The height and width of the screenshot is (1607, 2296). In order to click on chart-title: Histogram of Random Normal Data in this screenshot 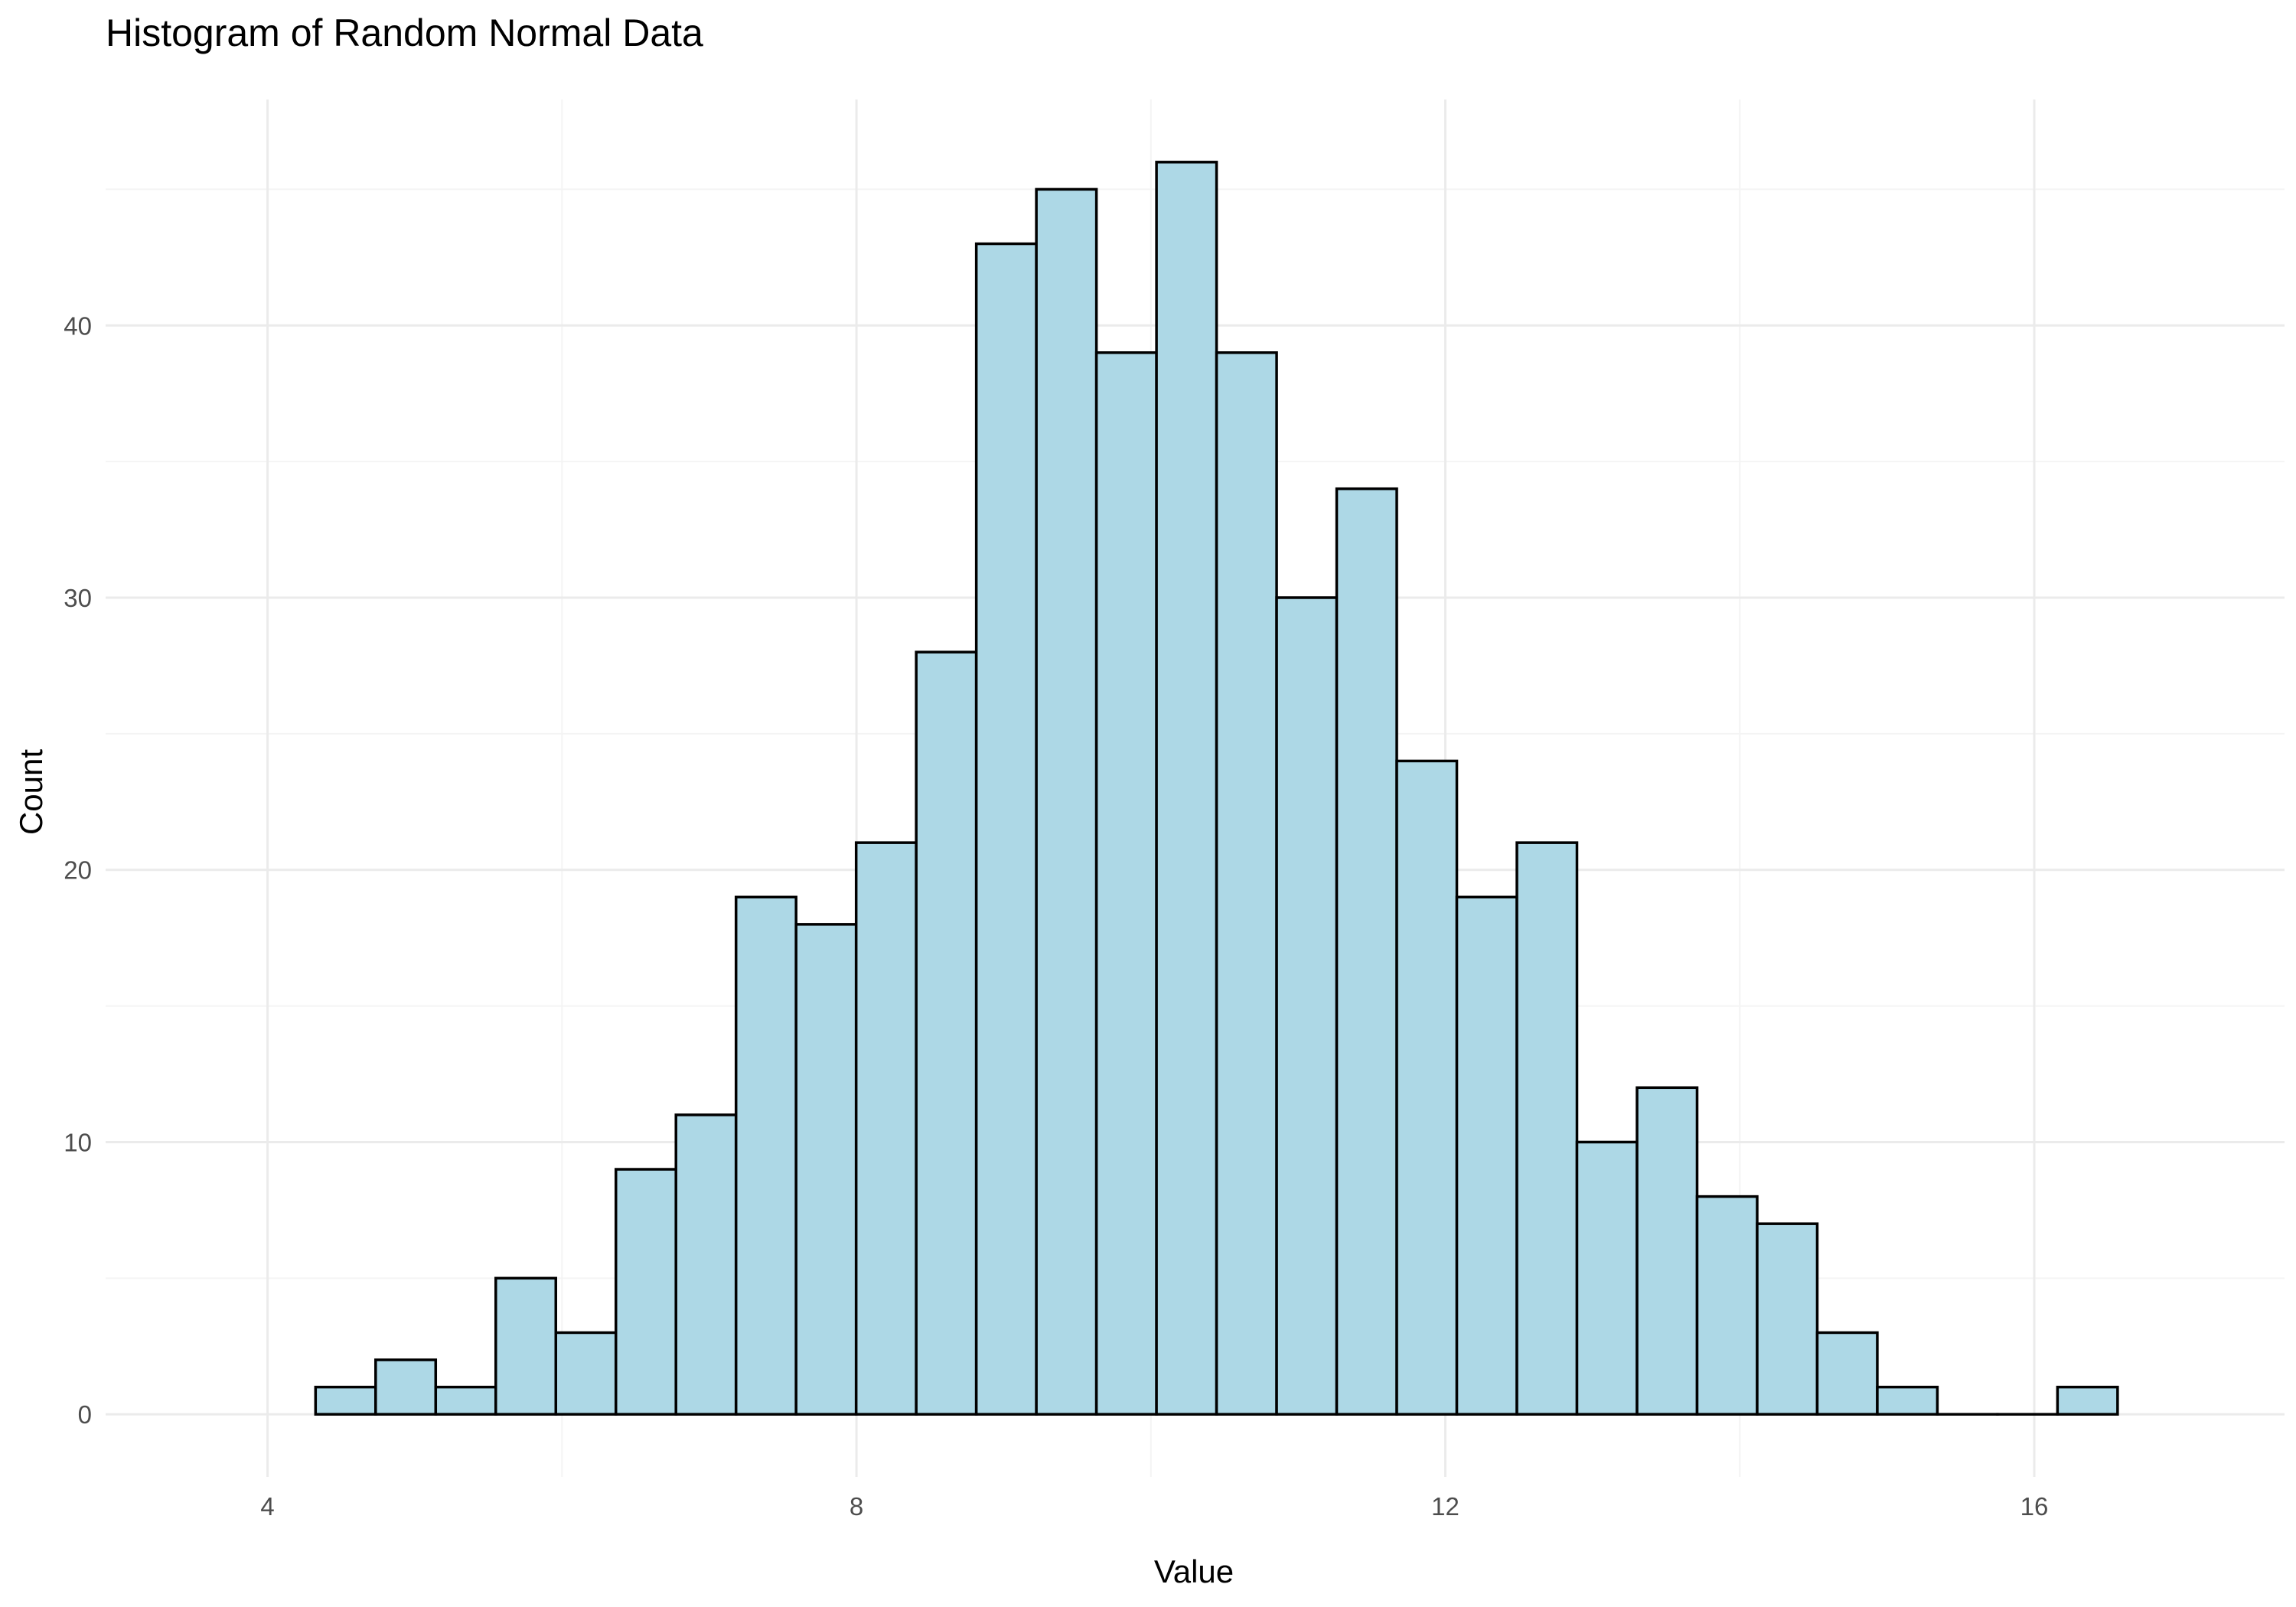, I will do `click(404, 32)`.